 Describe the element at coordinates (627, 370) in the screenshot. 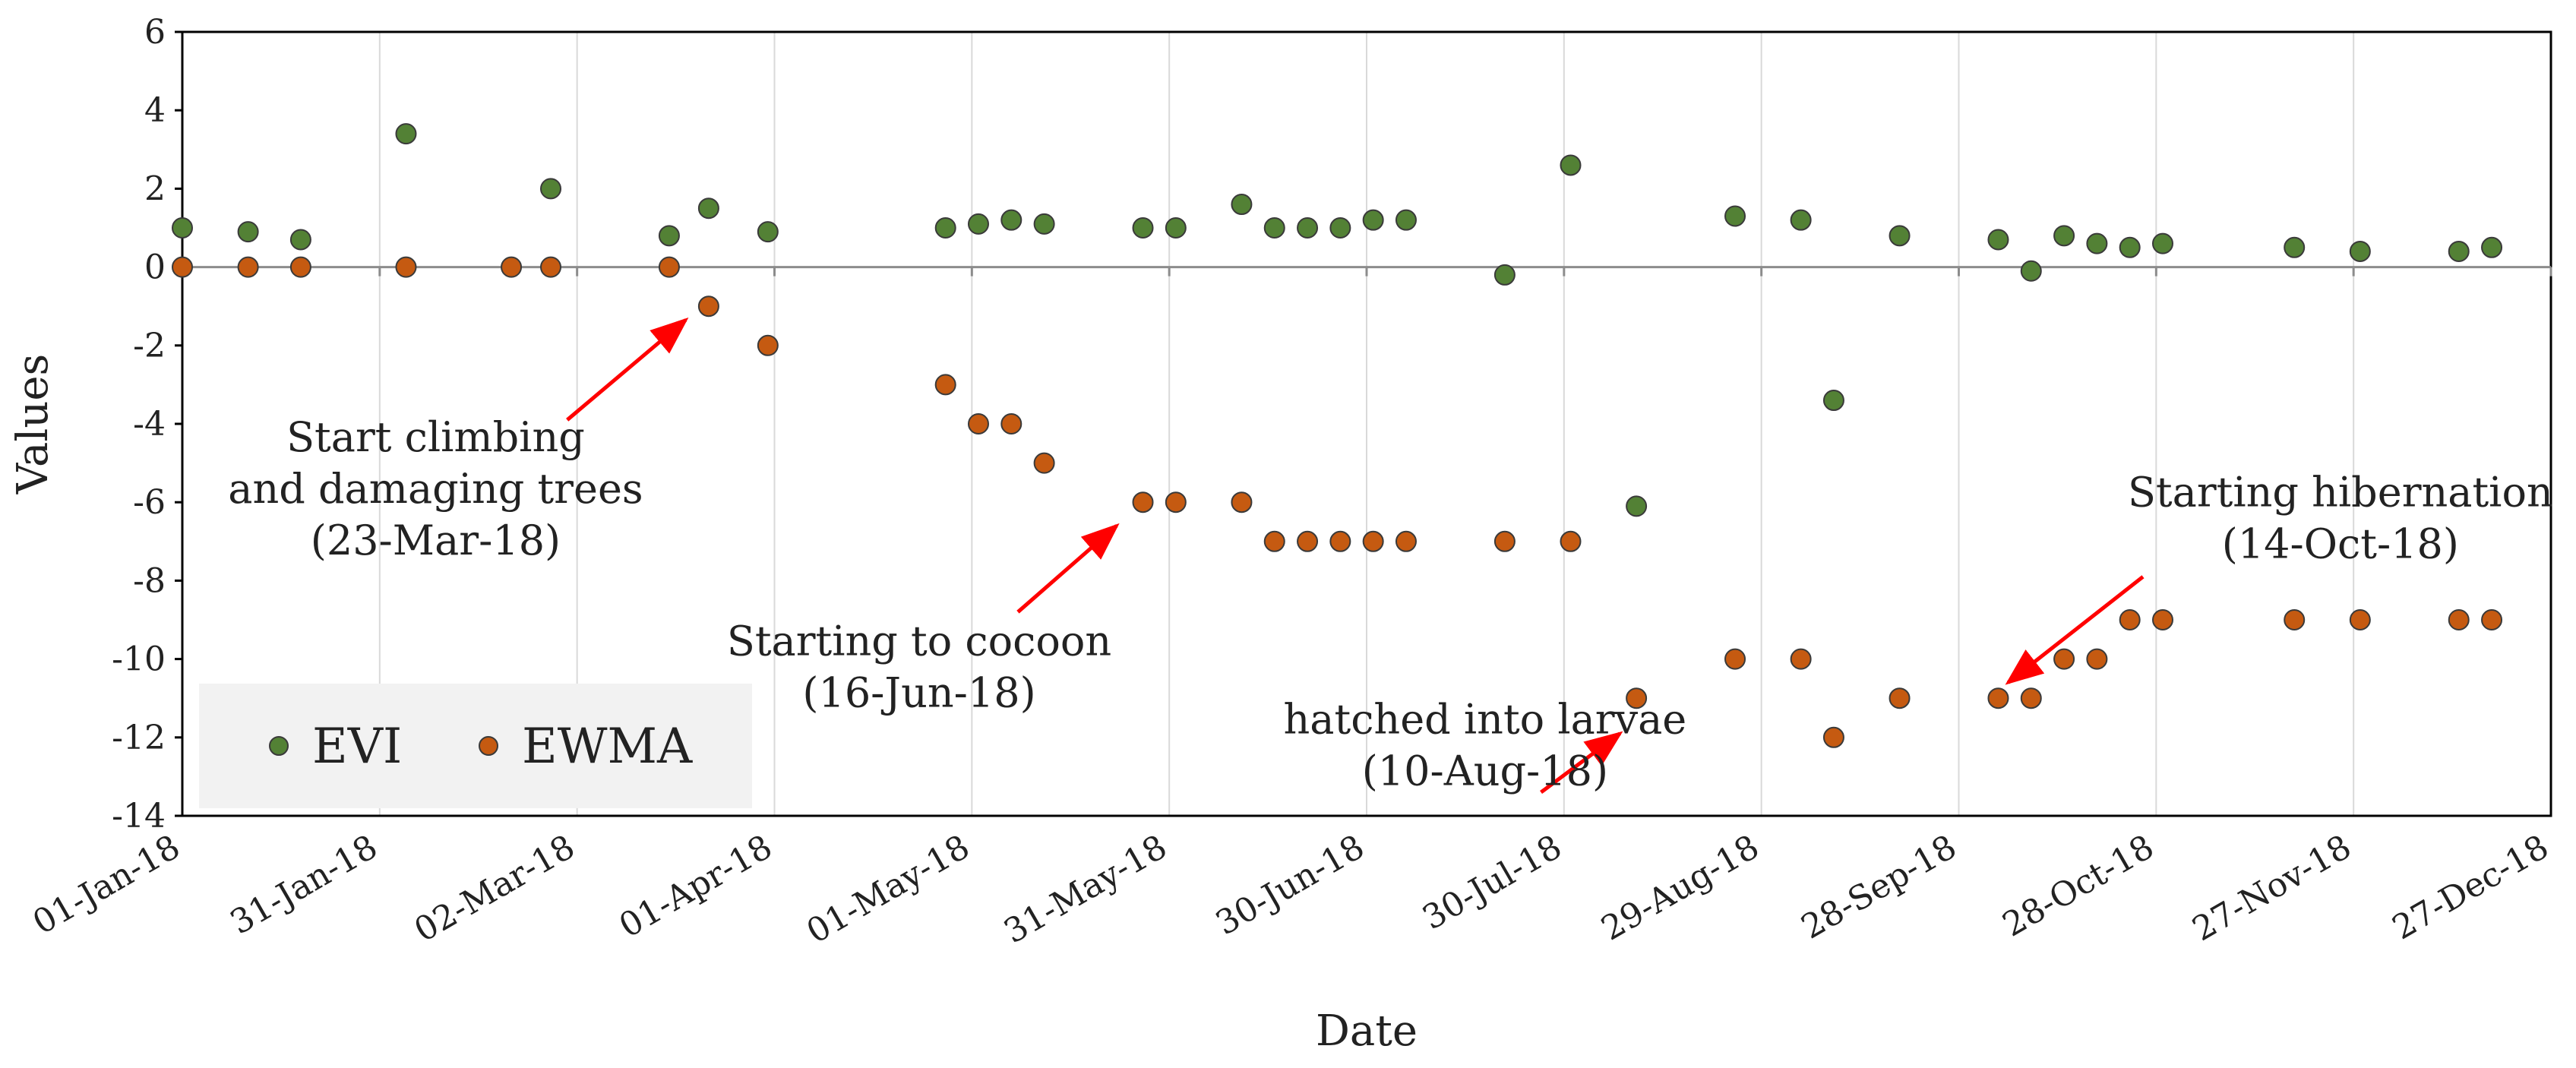

I see `annotation-arrow-climbing` at that location.